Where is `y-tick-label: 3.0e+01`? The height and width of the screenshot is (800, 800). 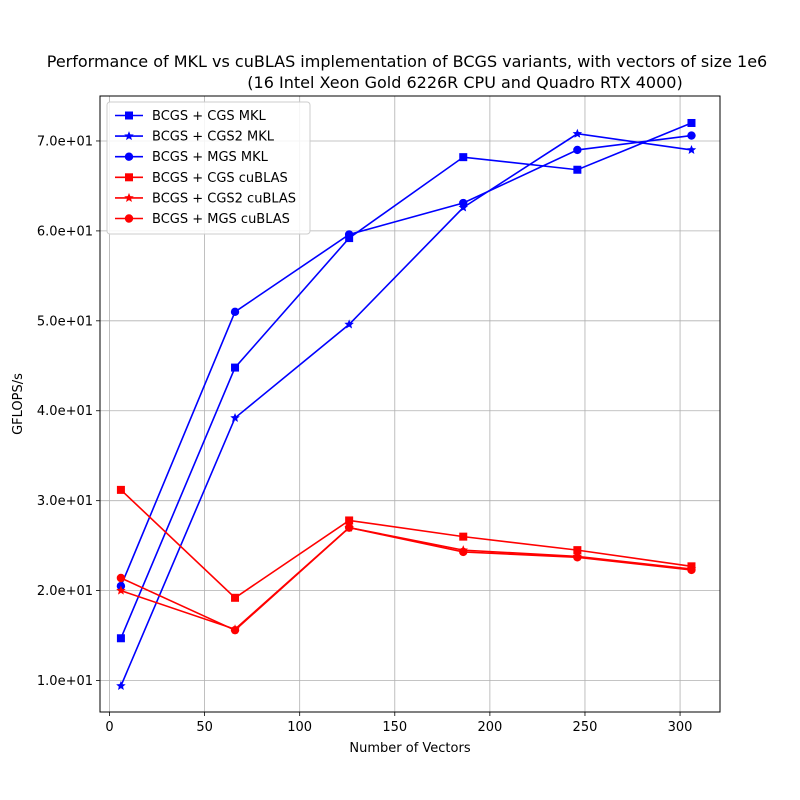
y-tick-label: 3.0e+01 is located at coordinates (65, 501).